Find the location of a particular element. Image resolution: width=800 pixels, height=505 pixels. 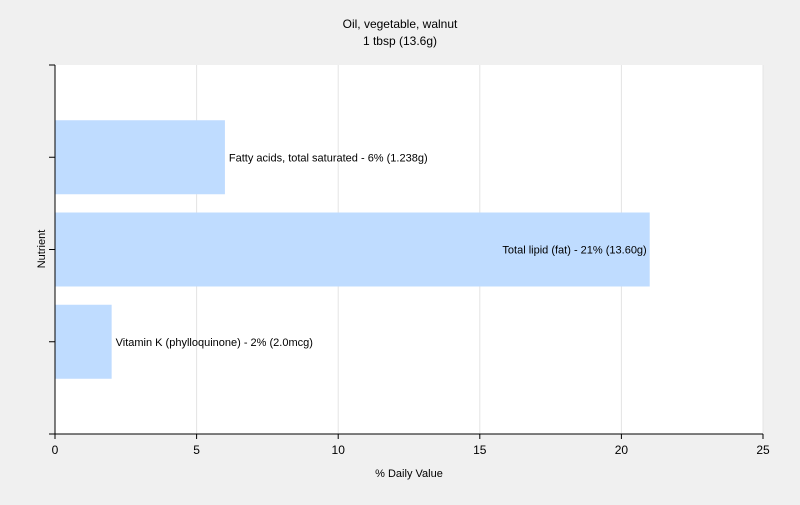

x-tick-label: 10 is located at coordinates (339, 450).